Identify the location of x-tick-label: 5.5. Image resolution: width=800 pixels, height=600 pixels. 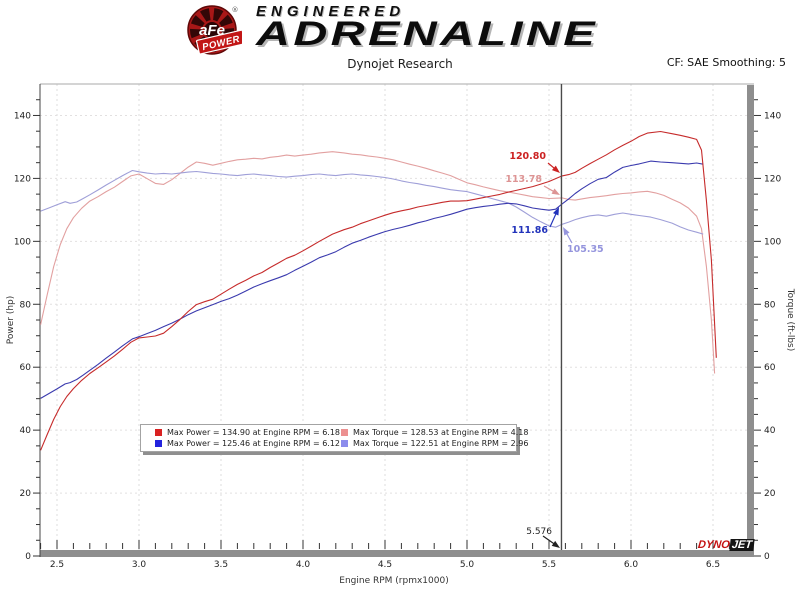
(549, 565).